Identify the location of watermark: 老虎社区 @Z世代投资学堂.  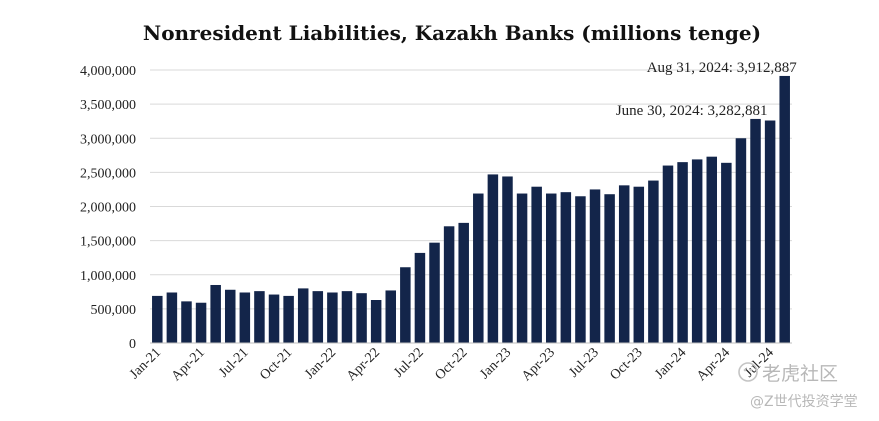
(798, 386).